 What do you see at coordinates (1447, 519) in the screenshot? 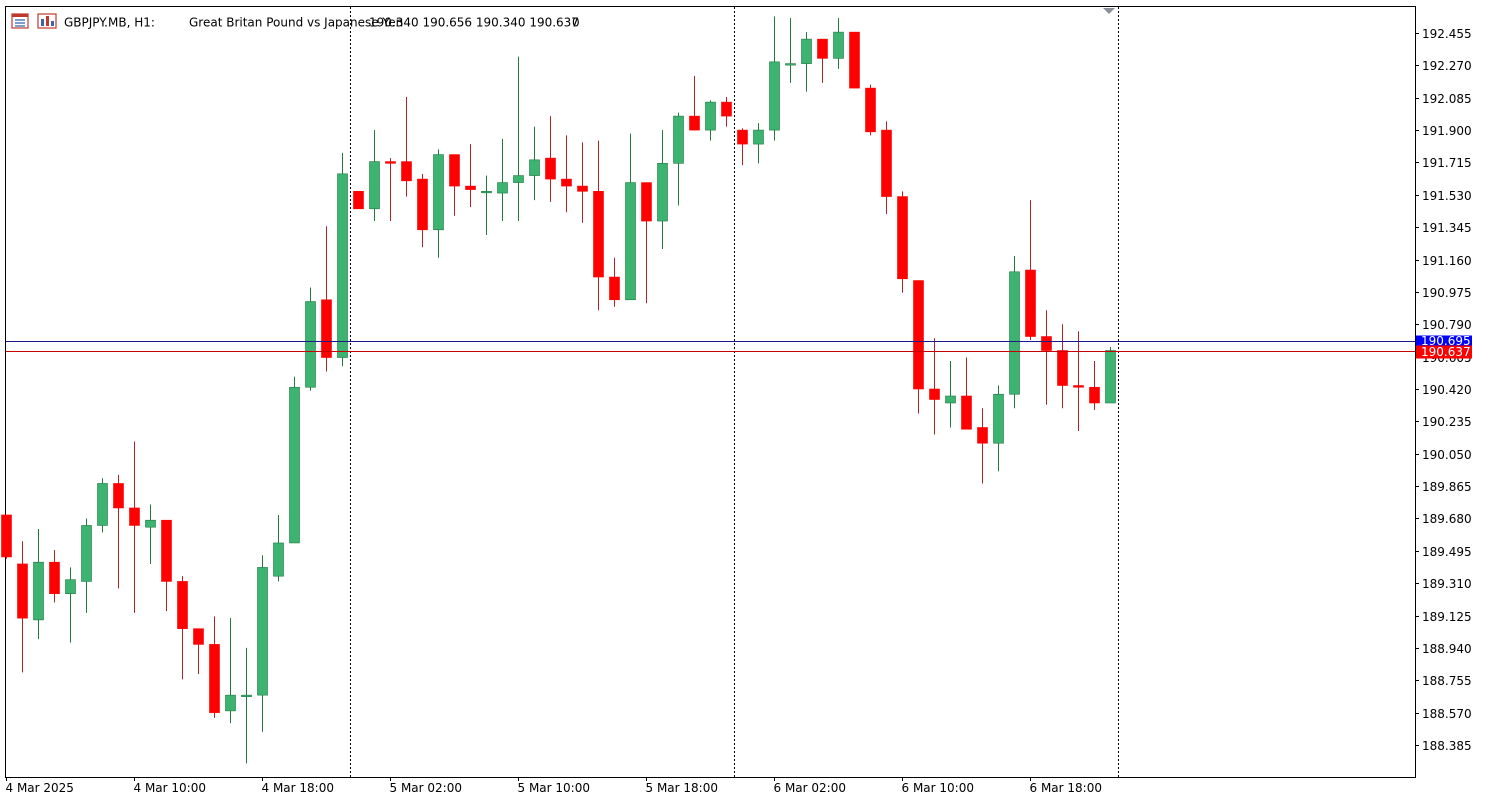
I see `y-tick-label: 189.680` at bounding box center [1447, 519].